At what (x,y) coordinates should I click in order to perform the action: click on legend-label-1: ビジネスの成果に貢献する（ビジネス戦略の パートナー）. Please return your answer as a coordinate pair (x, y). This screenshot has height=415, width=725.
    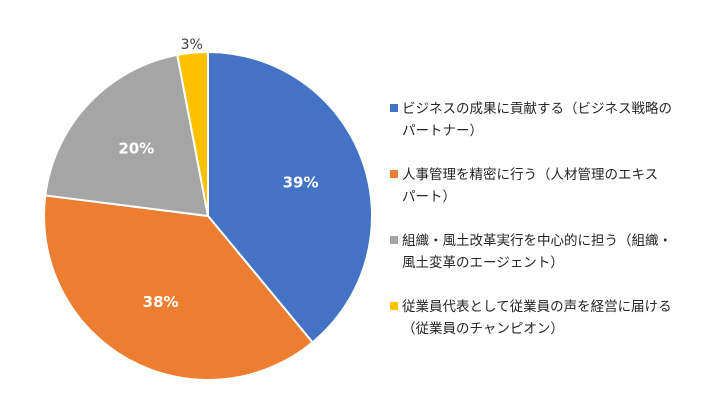
    Looking at the image, I should click on (537, 120).